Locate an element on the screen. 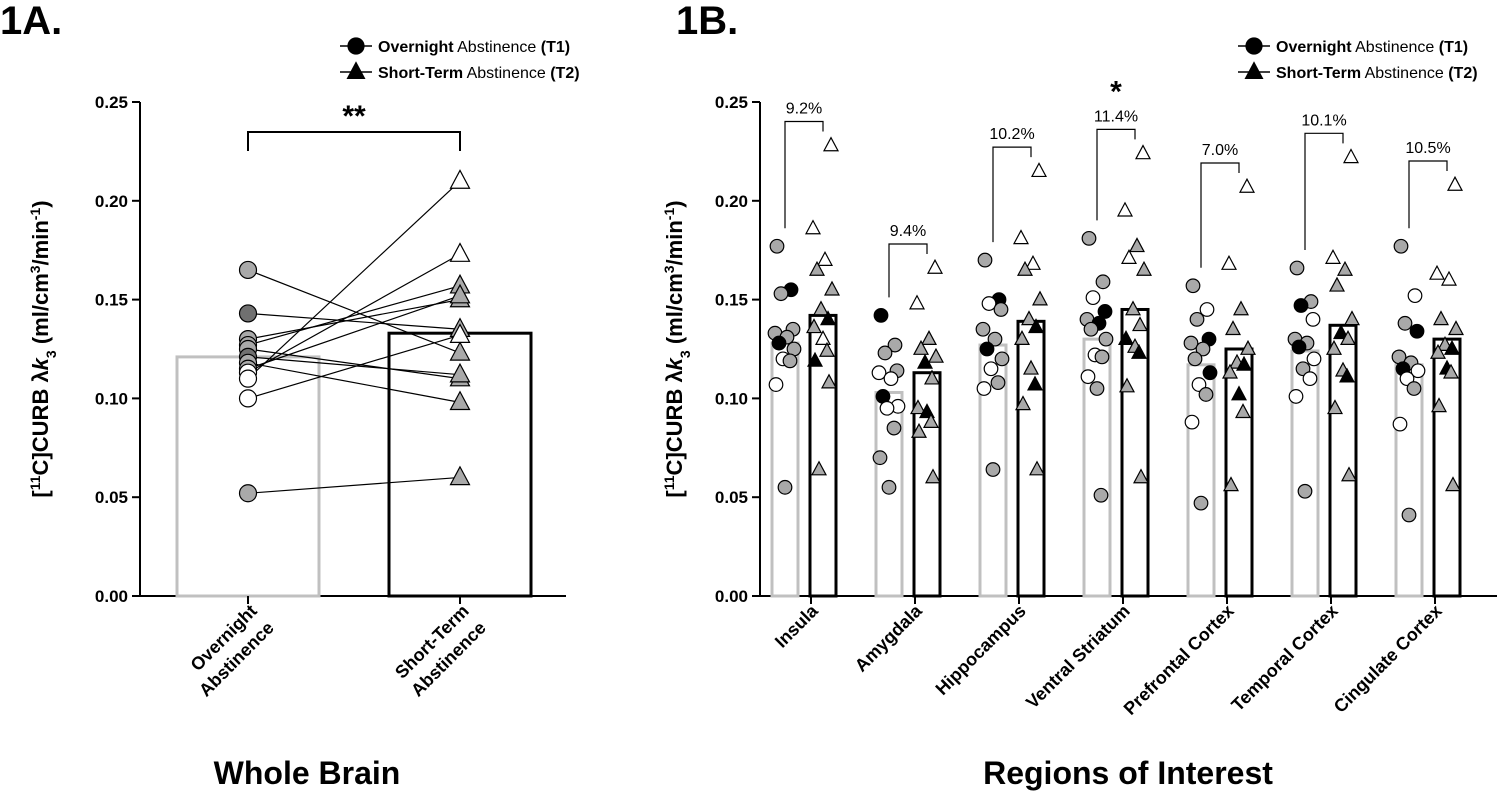 The image size is (1500, 794). y-tick-label: 0.25 is located at coordinates (731, 102).